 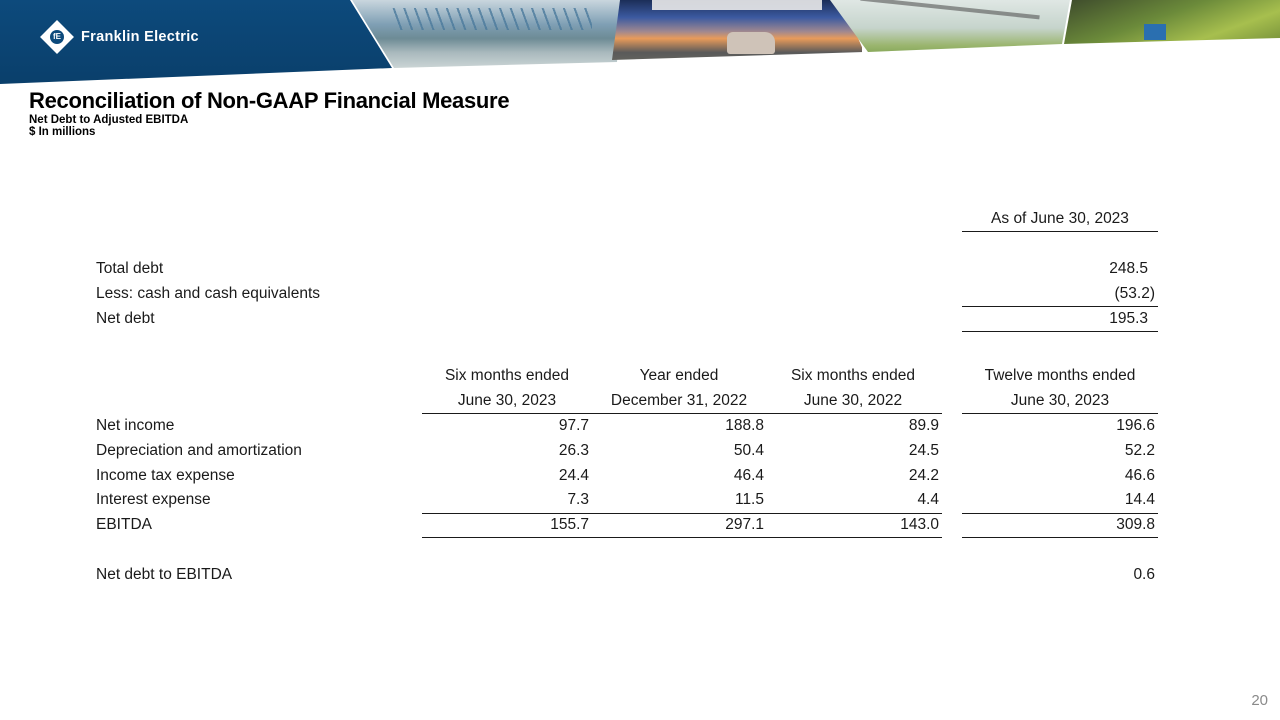 I want to click on column-header-line2: December 31, 2022, so click(x=679, y=400).